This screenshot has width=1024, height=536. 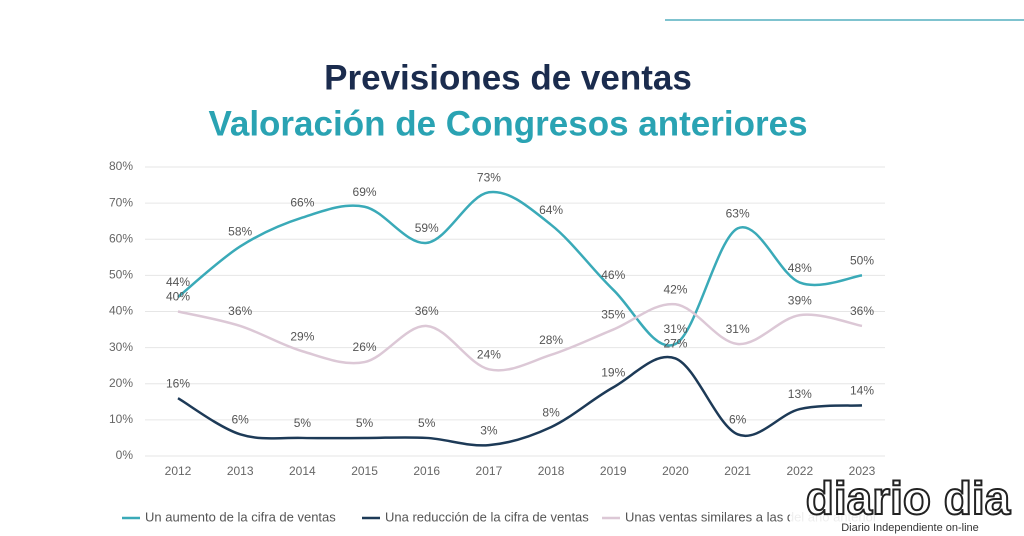 What do you see at coordinates (675, 471) in the screenshot?
I see `x-tick-label: 2020` at bounding box center [675, 471].